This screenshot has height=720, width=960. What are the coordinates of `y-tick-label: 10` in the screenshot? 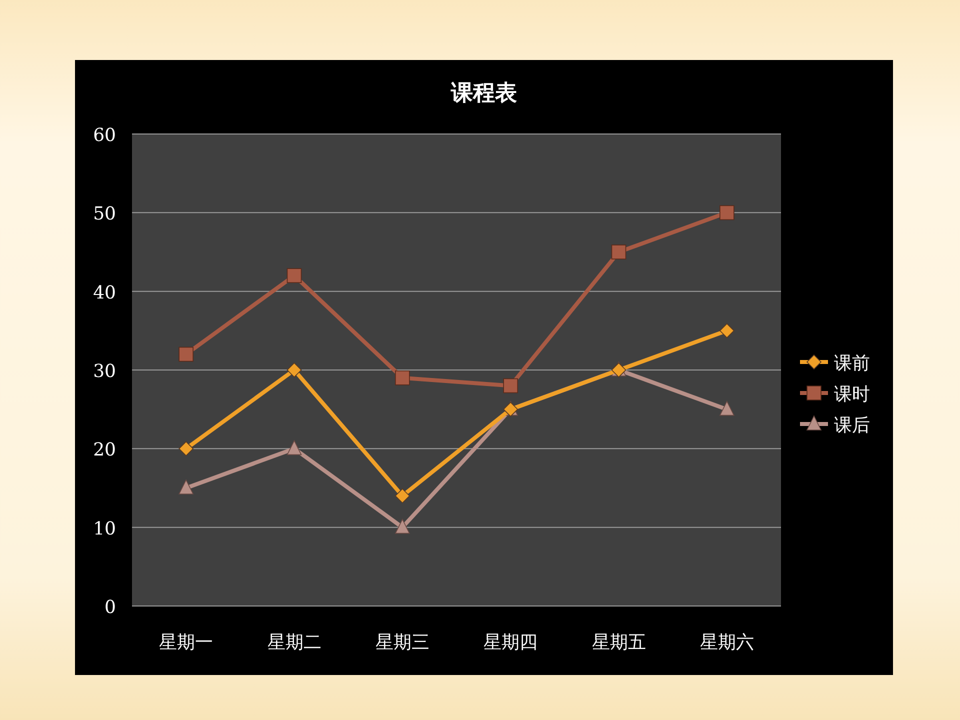 It's located at (104, 529).